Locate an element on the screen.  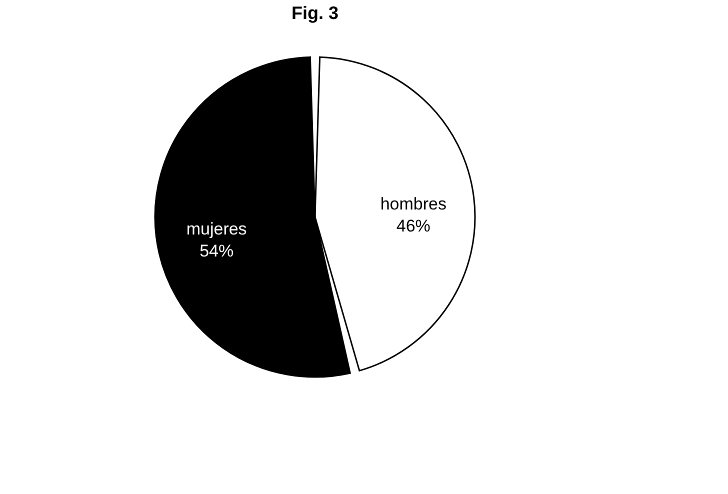
data-label: 54% is located at coordinates (217, 250).